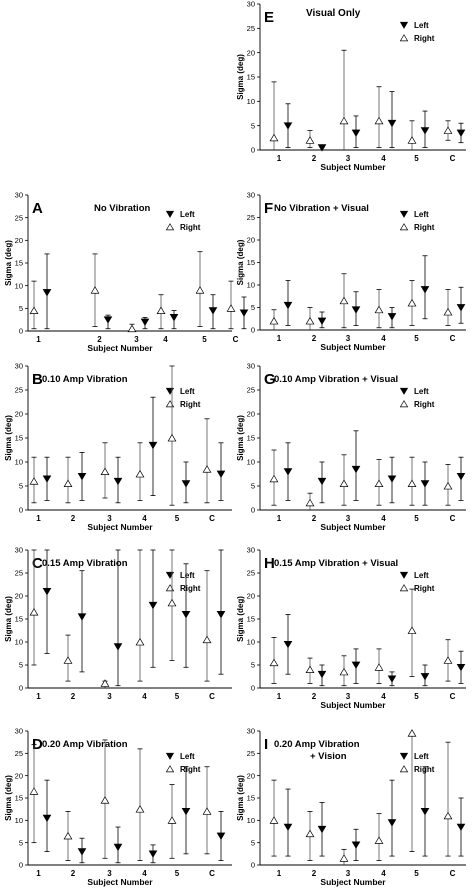  What do you see at coordinates (404, 38) in the screenshot?
I see `legend-right-marker` at bounding box center [404, 38].